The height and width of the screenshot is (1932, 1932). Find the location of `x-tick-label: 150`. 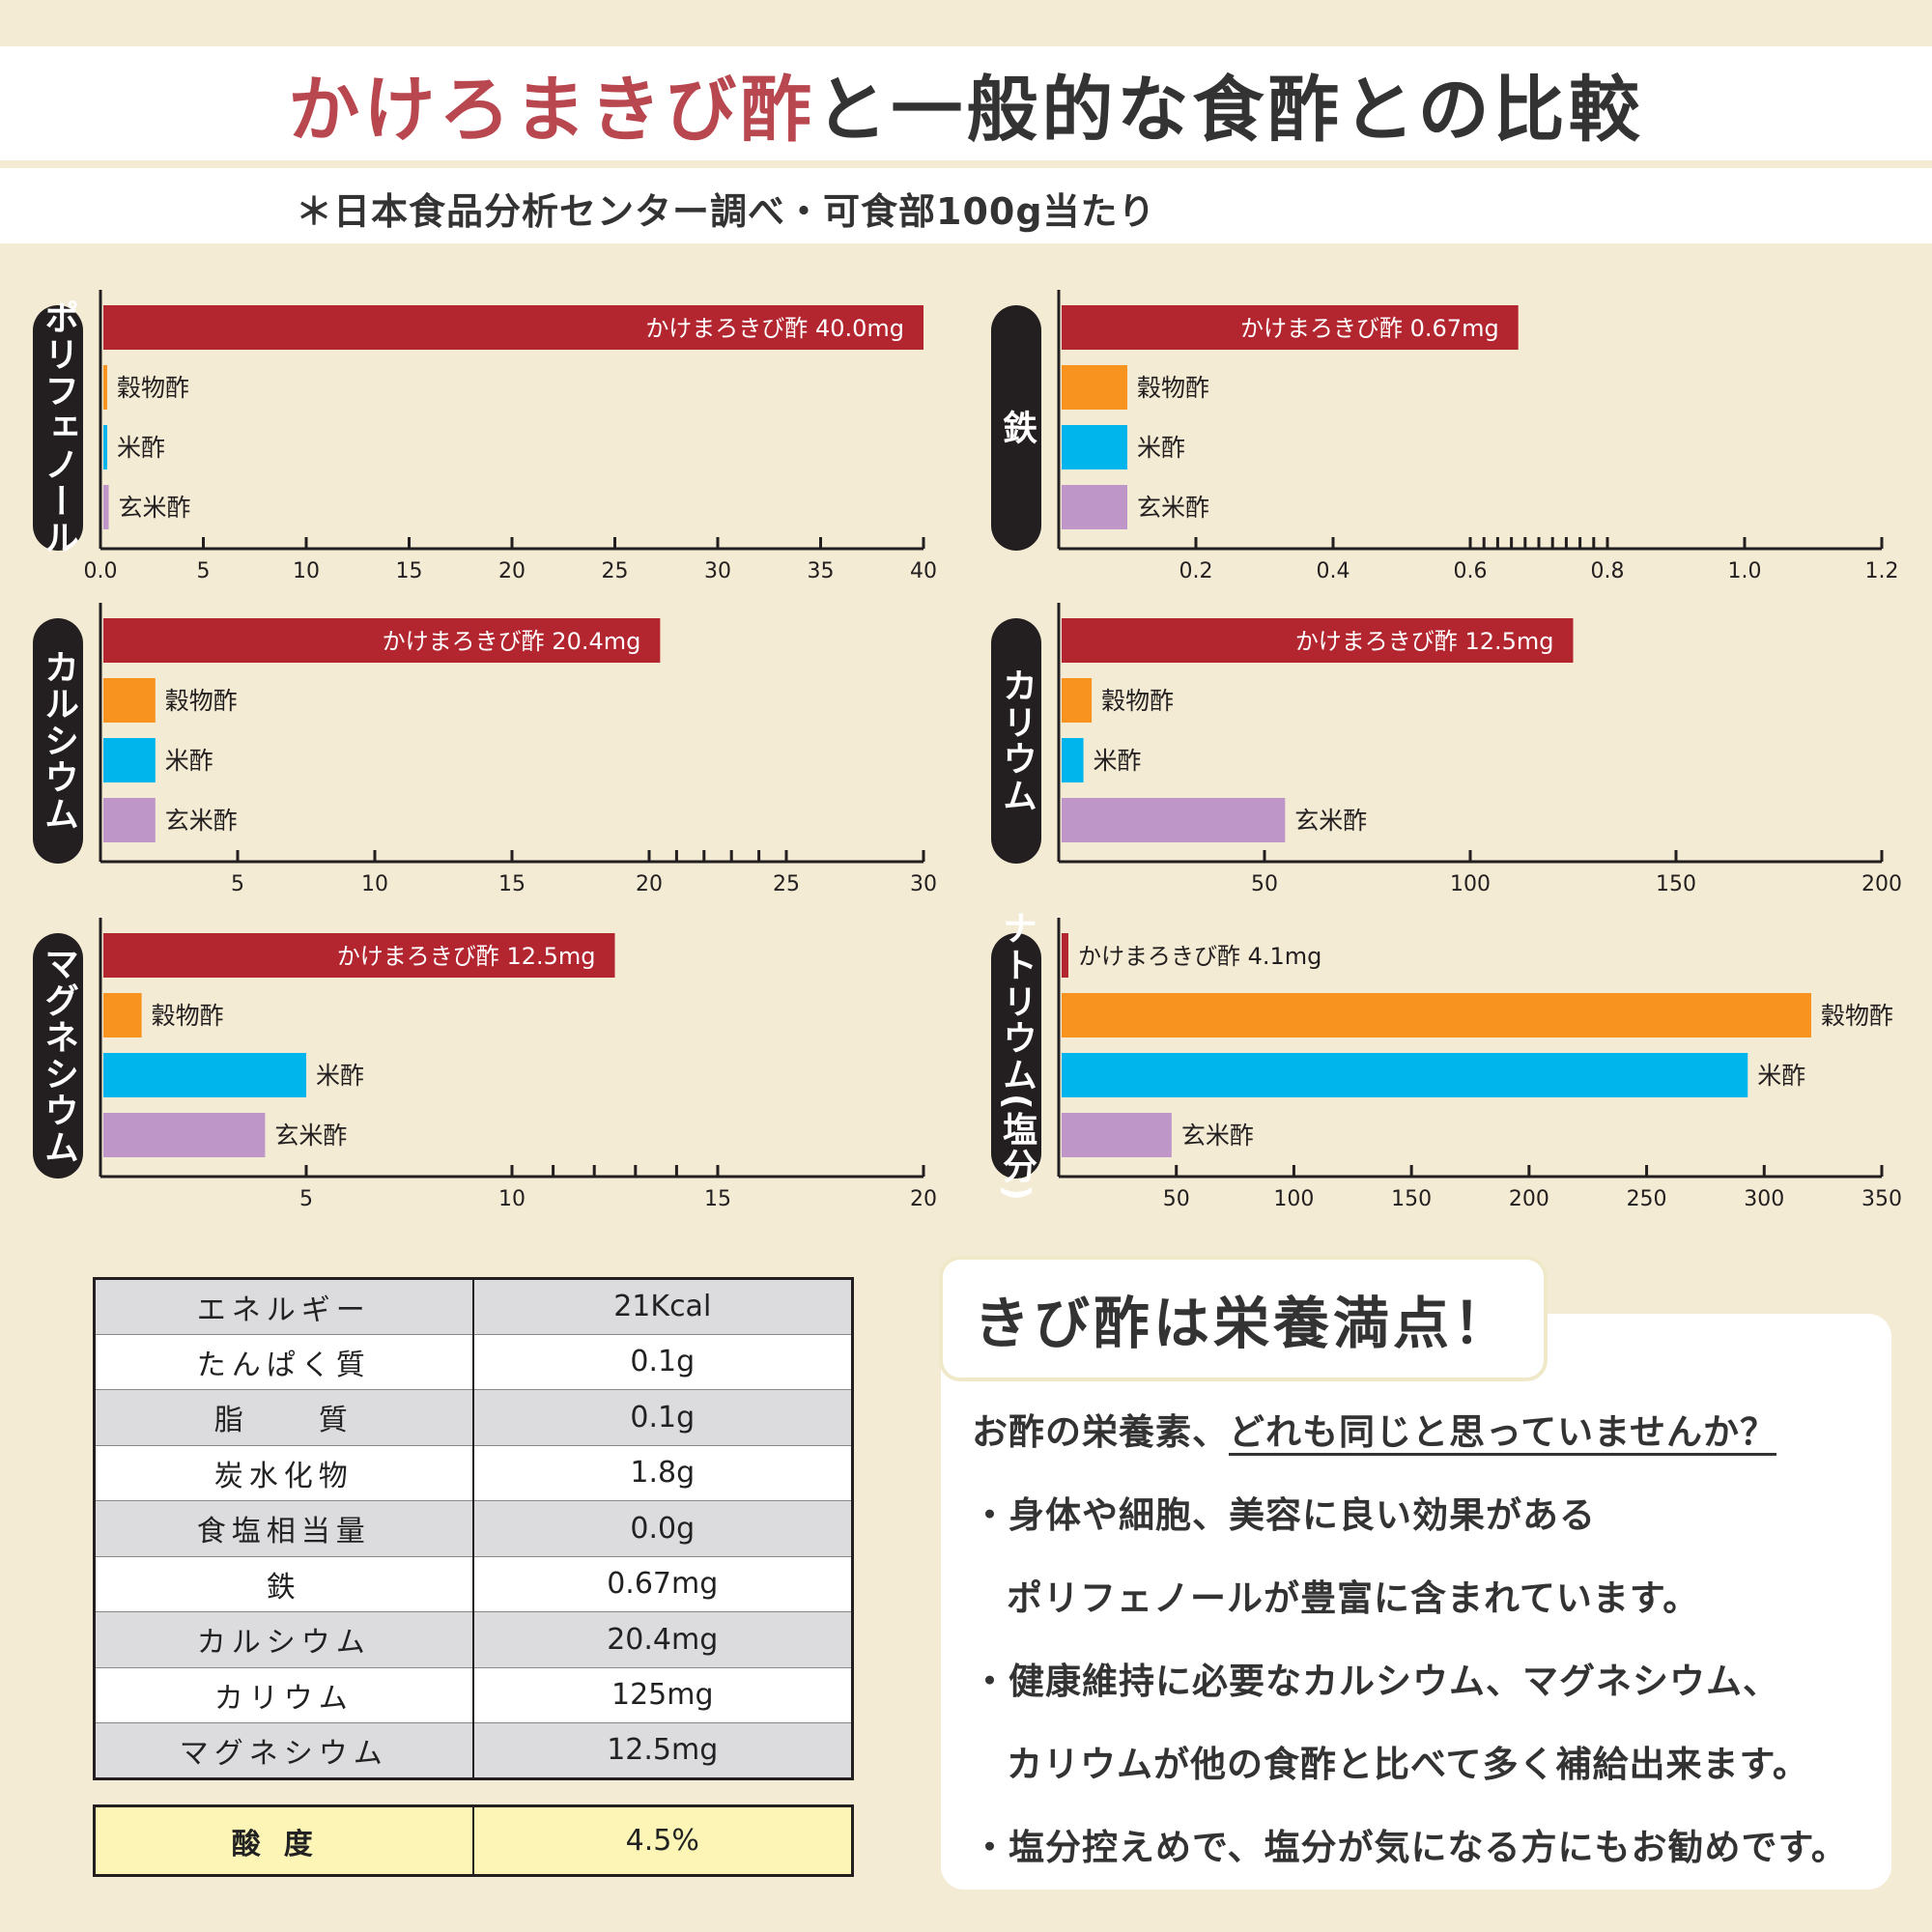

x-tick-label: 150 is located at coordinates (1676, 884).